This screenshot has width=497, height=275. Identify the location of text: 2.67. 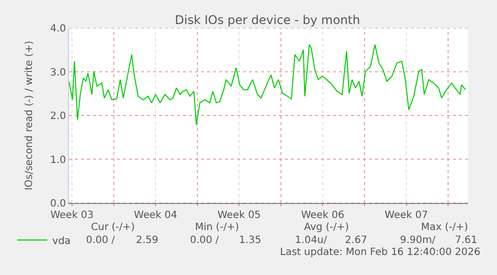
(356, 240).